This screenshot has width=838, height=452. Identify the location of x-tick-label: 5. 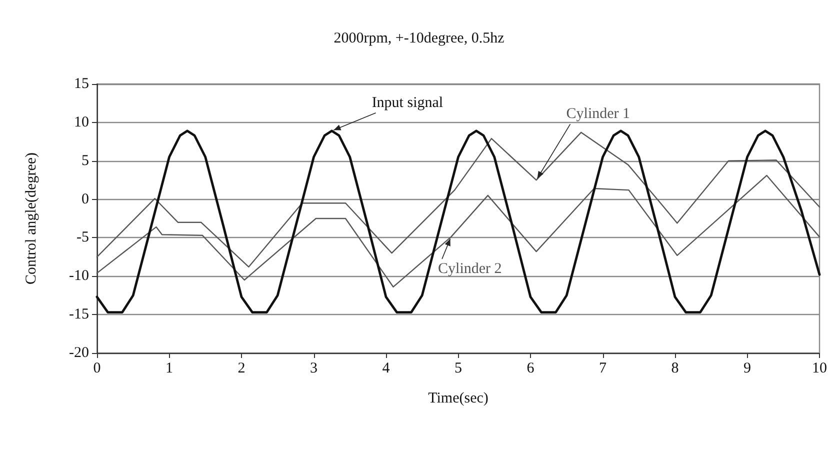
(458, 368).